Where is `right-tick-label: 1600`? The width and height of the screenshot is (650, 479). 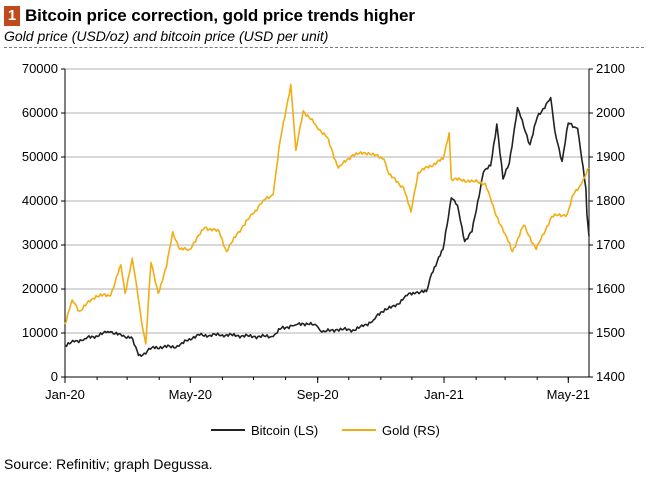
right-tick-label: 1600 is located at coordinates (610, 288).